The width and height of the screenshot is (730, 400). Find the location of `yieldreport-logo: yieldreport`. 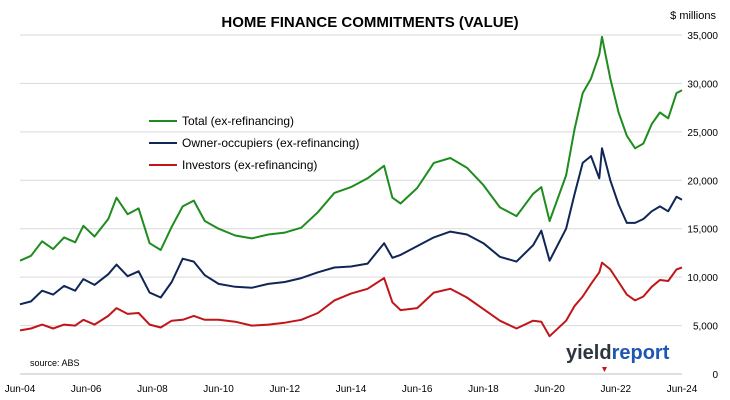

yieldreport-logo: yieldreport is located at coordinates (618, 357).